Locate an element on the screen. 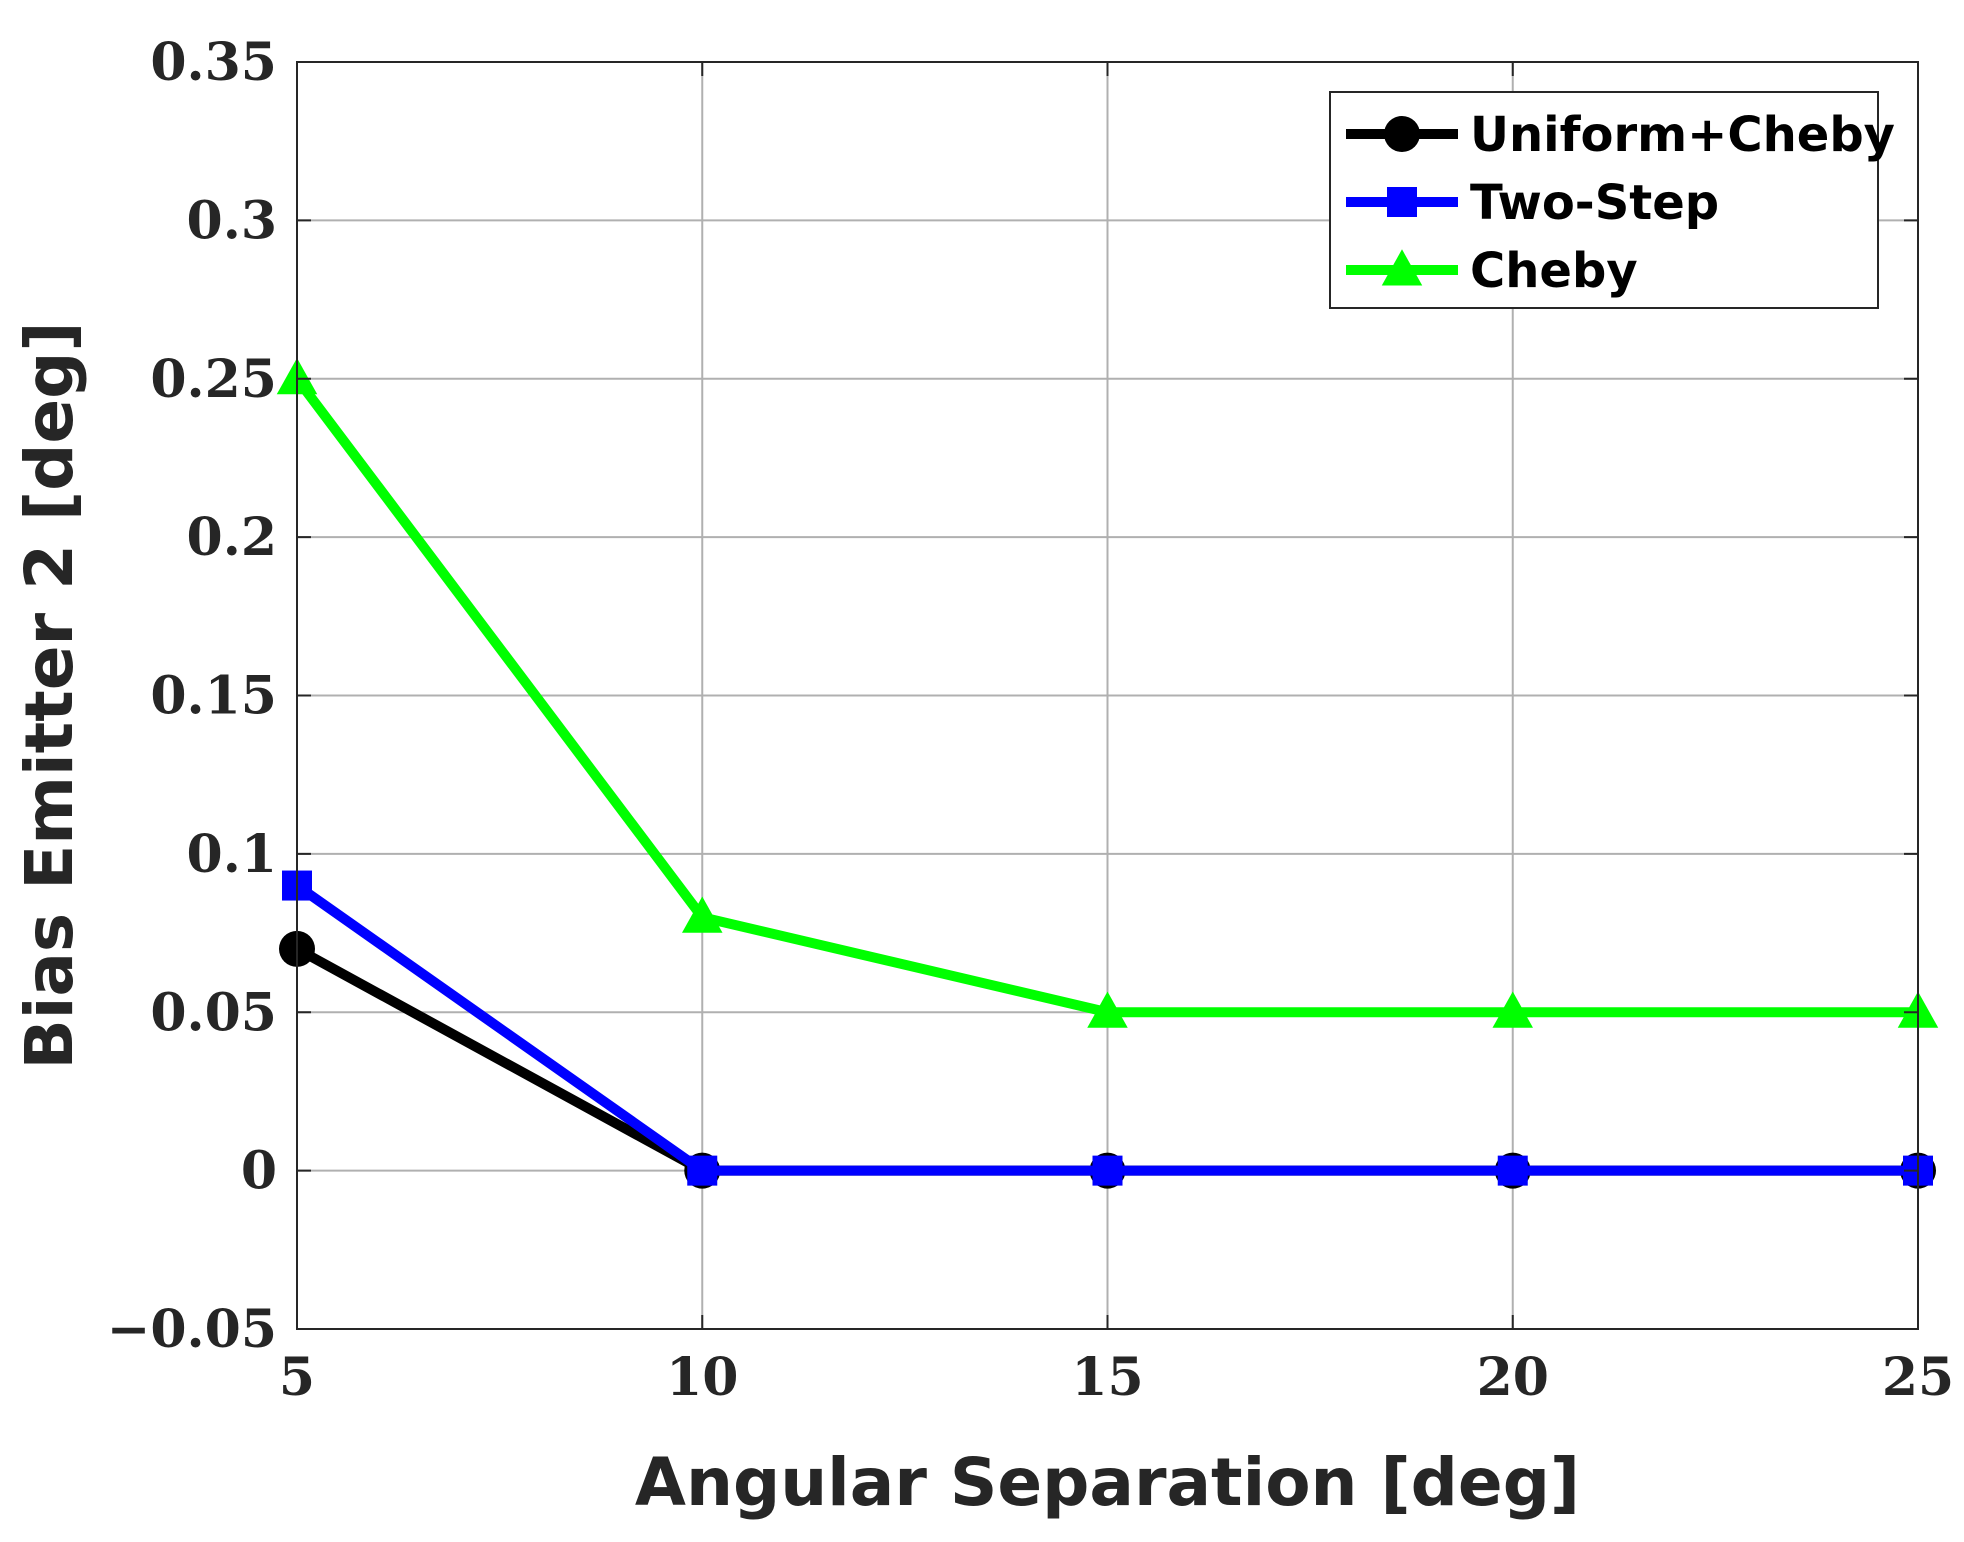 Image resolution: width=1964 pixels, height=1542 pixels. y-tick-label-6: 0.25 is located at coordinates (213, 379).